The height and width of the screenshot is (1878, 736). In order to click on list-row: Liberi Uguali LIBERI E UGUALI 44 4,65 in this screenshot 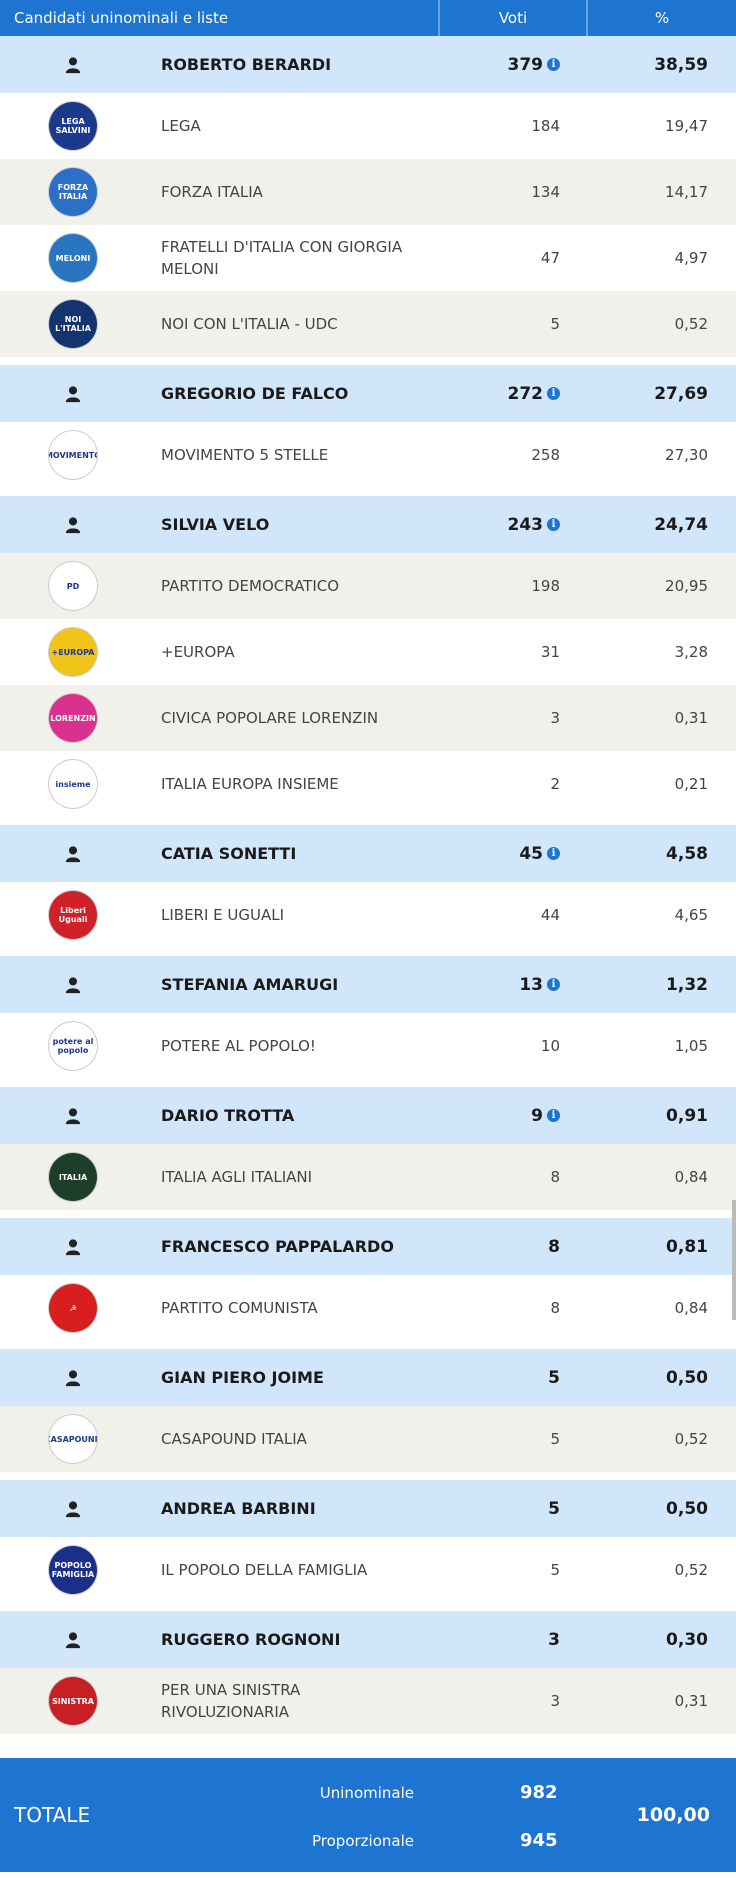, I will do `click(368, 915)`.